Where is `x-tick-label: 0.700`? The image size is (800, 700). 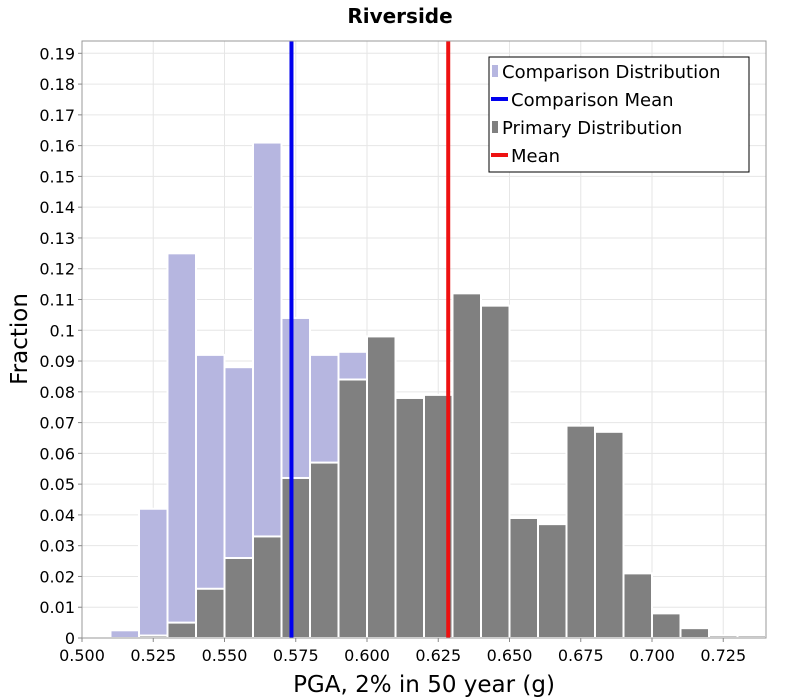
x-tick-label: 0.700 is located at coordinates (652, 655).